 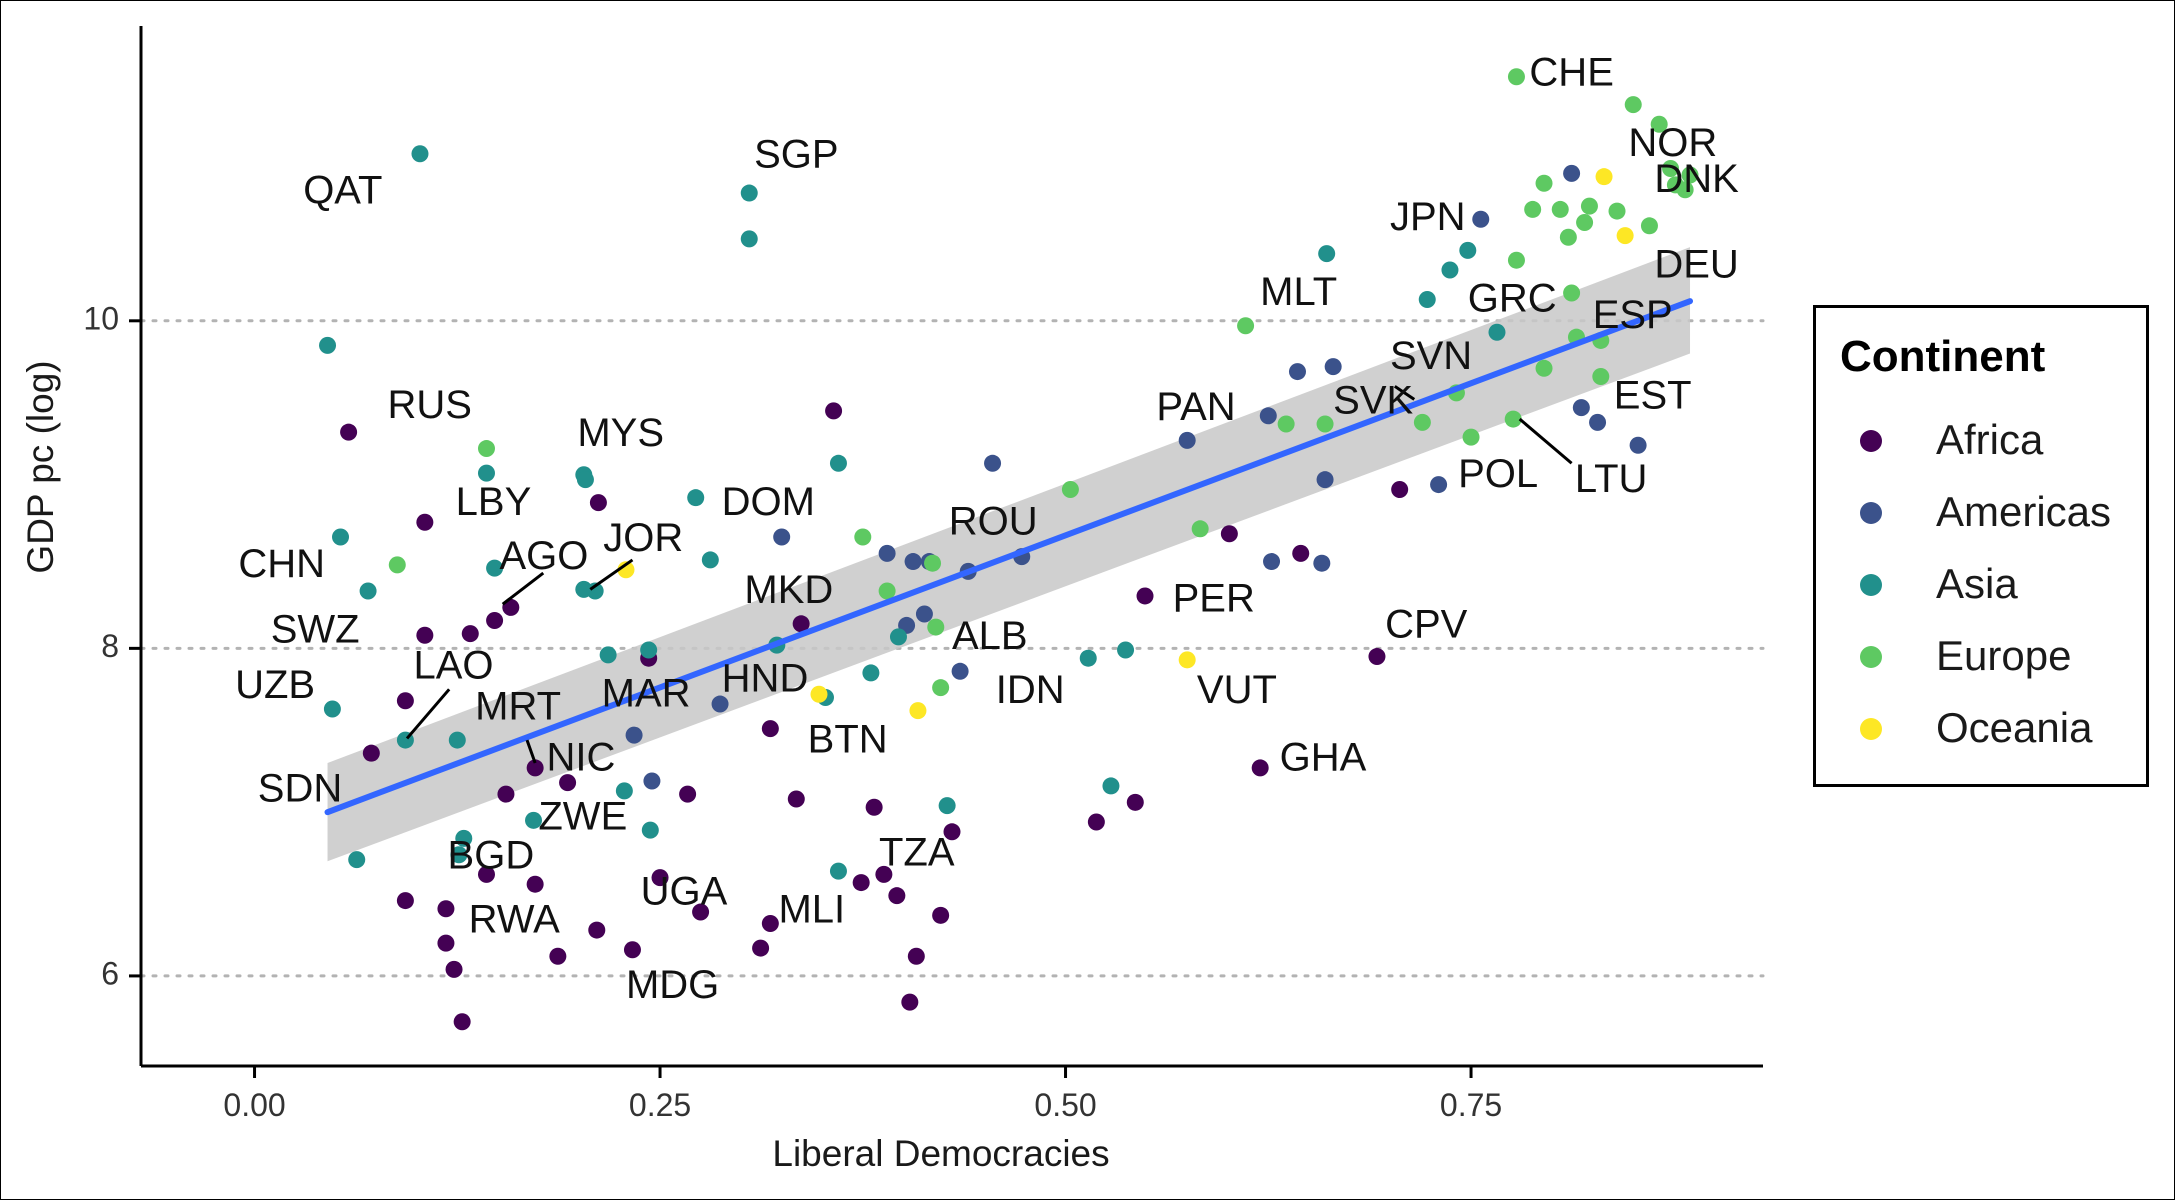 I want to click on label-cpv: CPV, so click(x=1426, y=625).